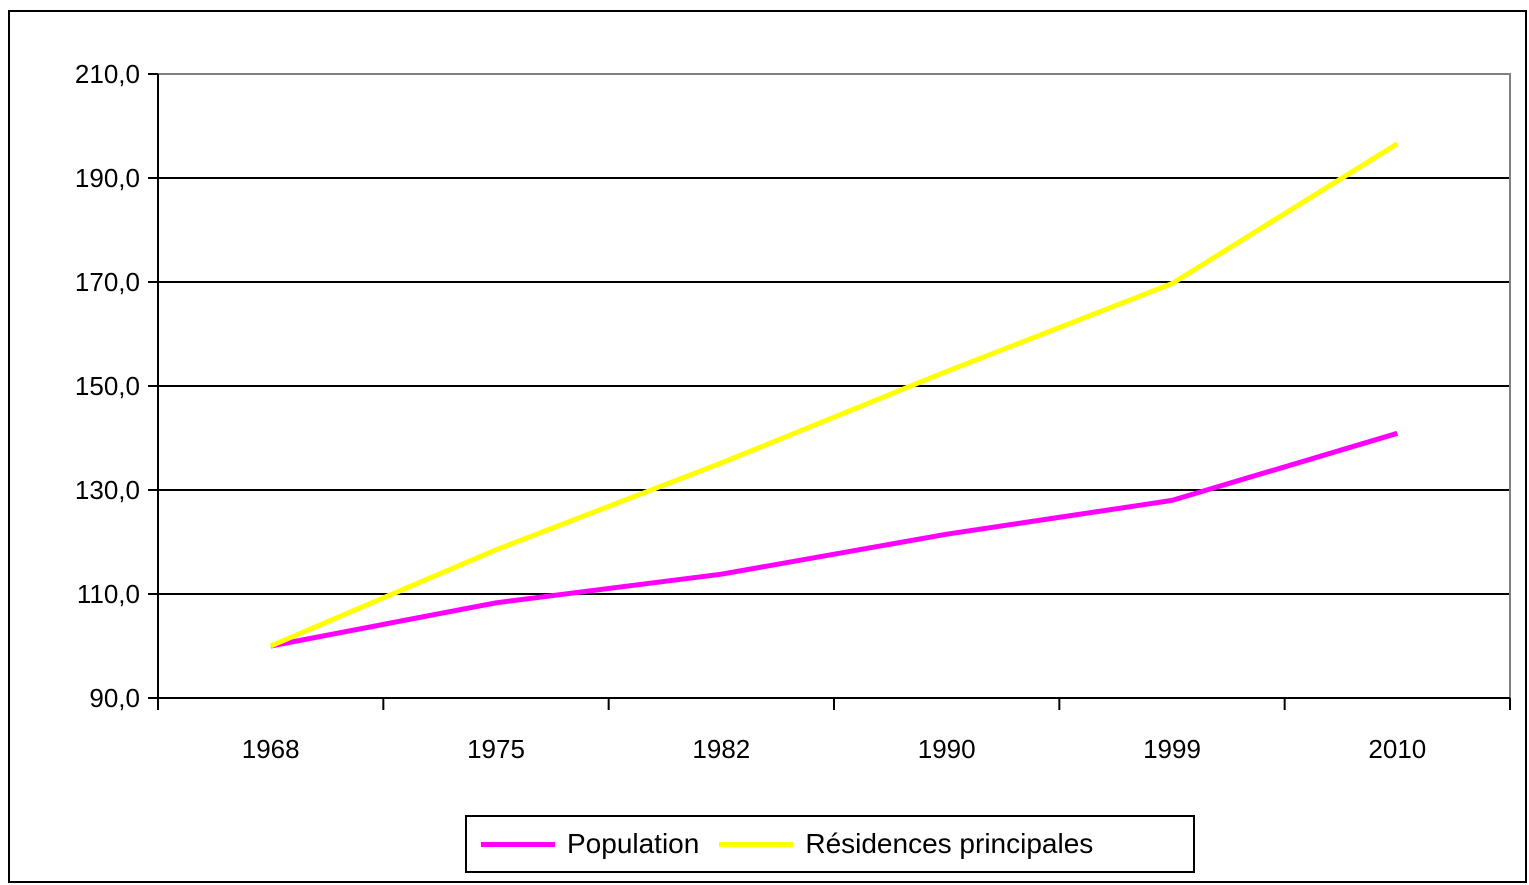 The width and height of the screenshot is (1529, 885). What do you see at coordinates (107, 282) in the screenshot?
I see `y-tick-label: 170,0` at bounding box center [107, 282].